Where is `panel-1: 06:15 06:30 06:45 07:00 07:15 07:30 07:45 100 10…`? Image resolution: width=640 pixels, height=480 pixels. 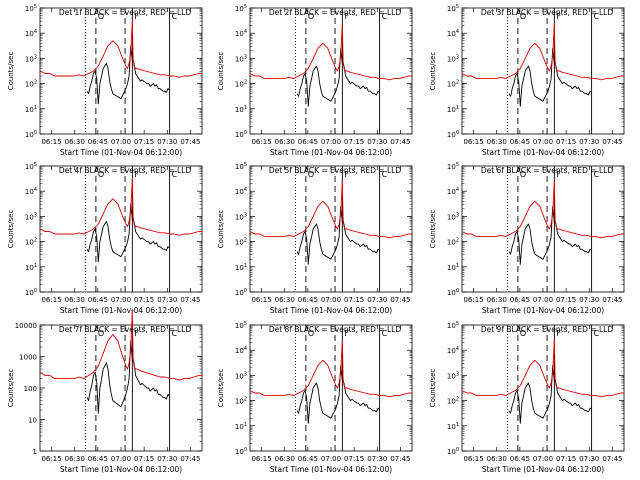 panel-1: 06:15 06:30 06:45 07:00 07:15 07:30 07:45 100 10… is located at coordinates (105, 80).